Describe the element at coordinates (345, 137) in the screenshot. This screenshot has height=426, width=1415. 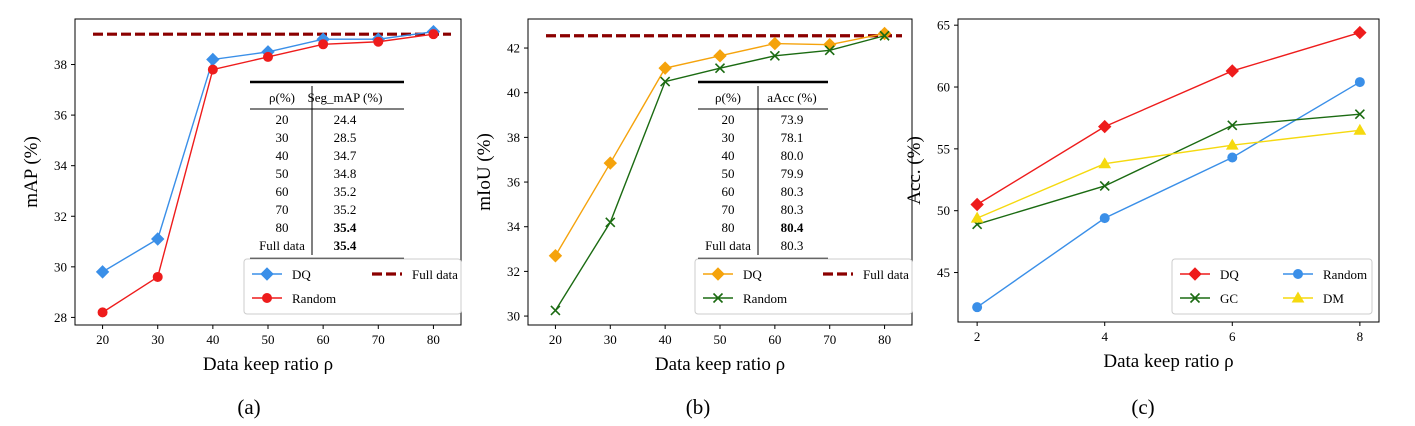
I see `table-cell: 28.5` at that location.